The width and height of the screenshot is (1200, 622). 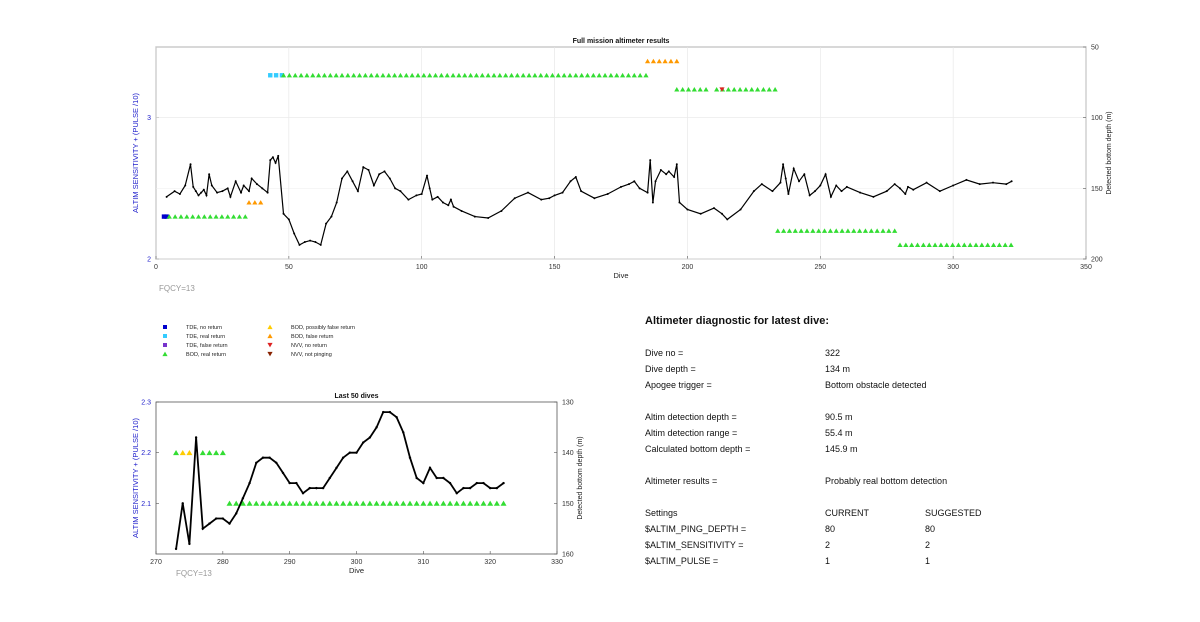 What do you see at coordinates (691, 433) in the screenshot?
I see `det-range-label: Altim detection range =` at bounding box center [691, 433].